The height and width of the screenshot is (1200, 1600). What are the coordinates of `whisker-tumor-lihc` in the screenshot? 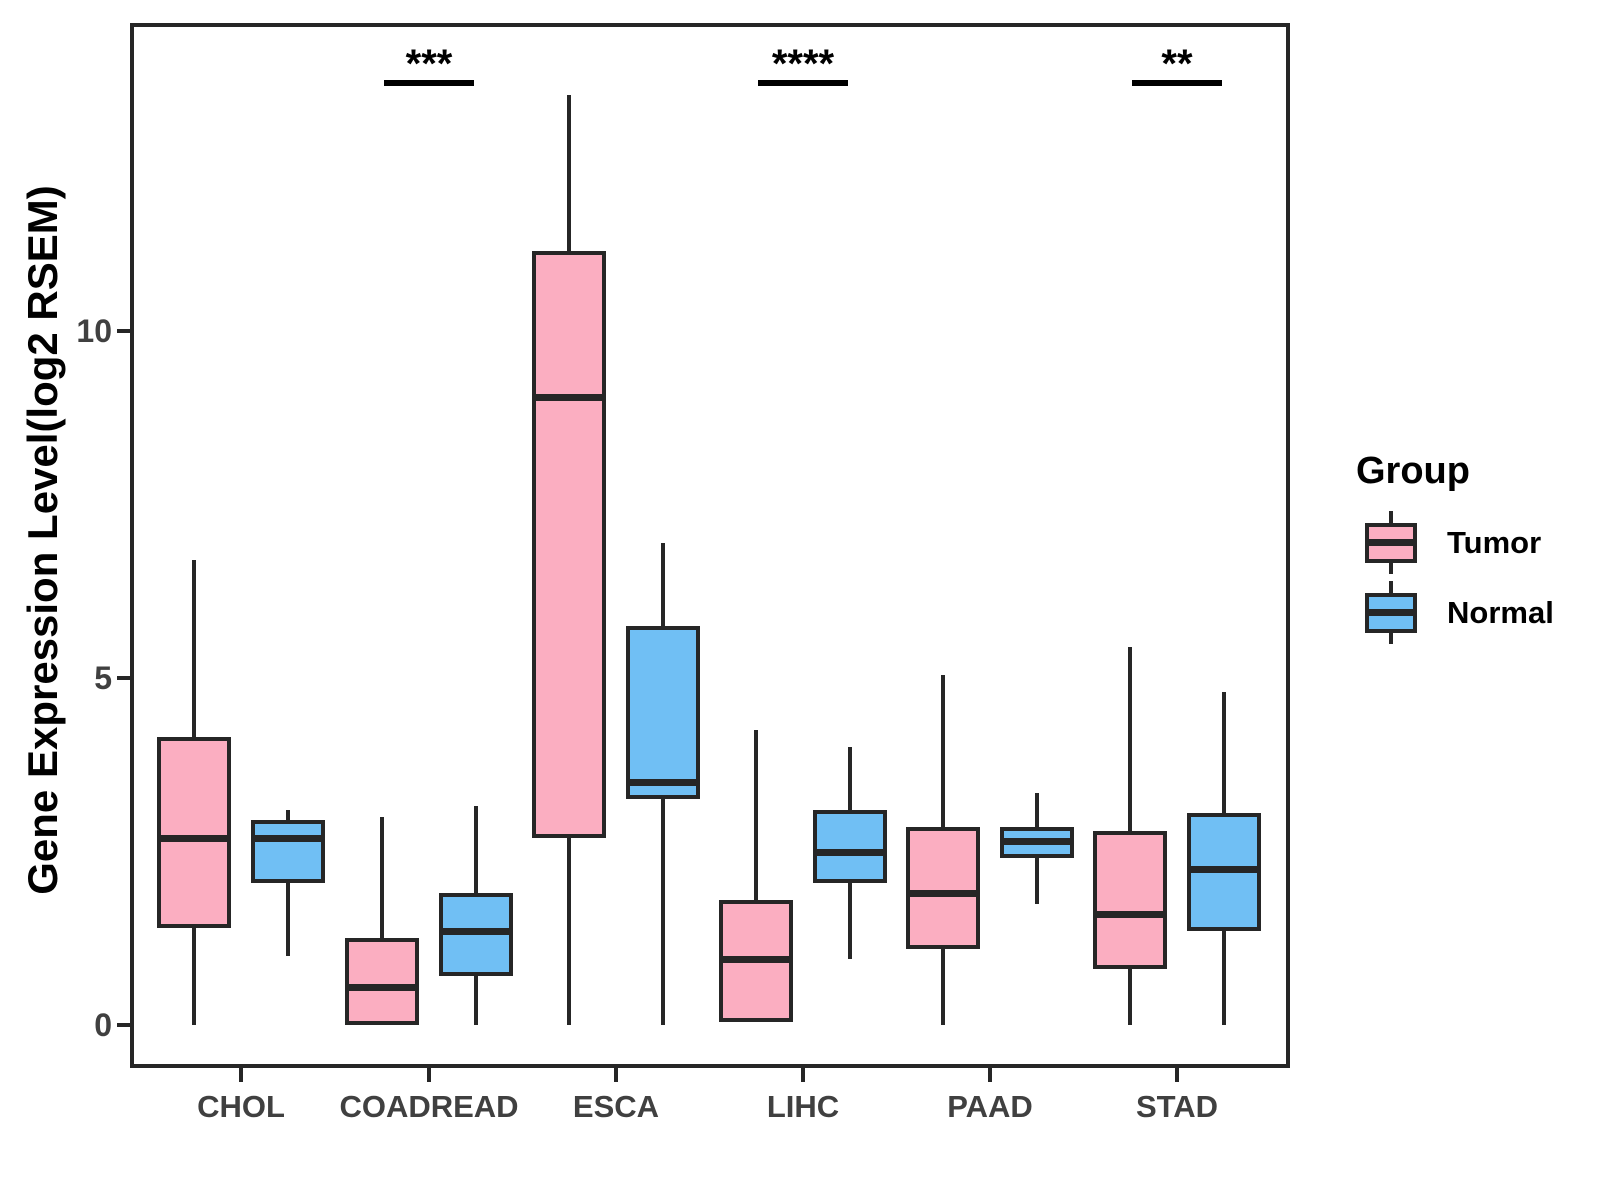 It's located at (756, 876).